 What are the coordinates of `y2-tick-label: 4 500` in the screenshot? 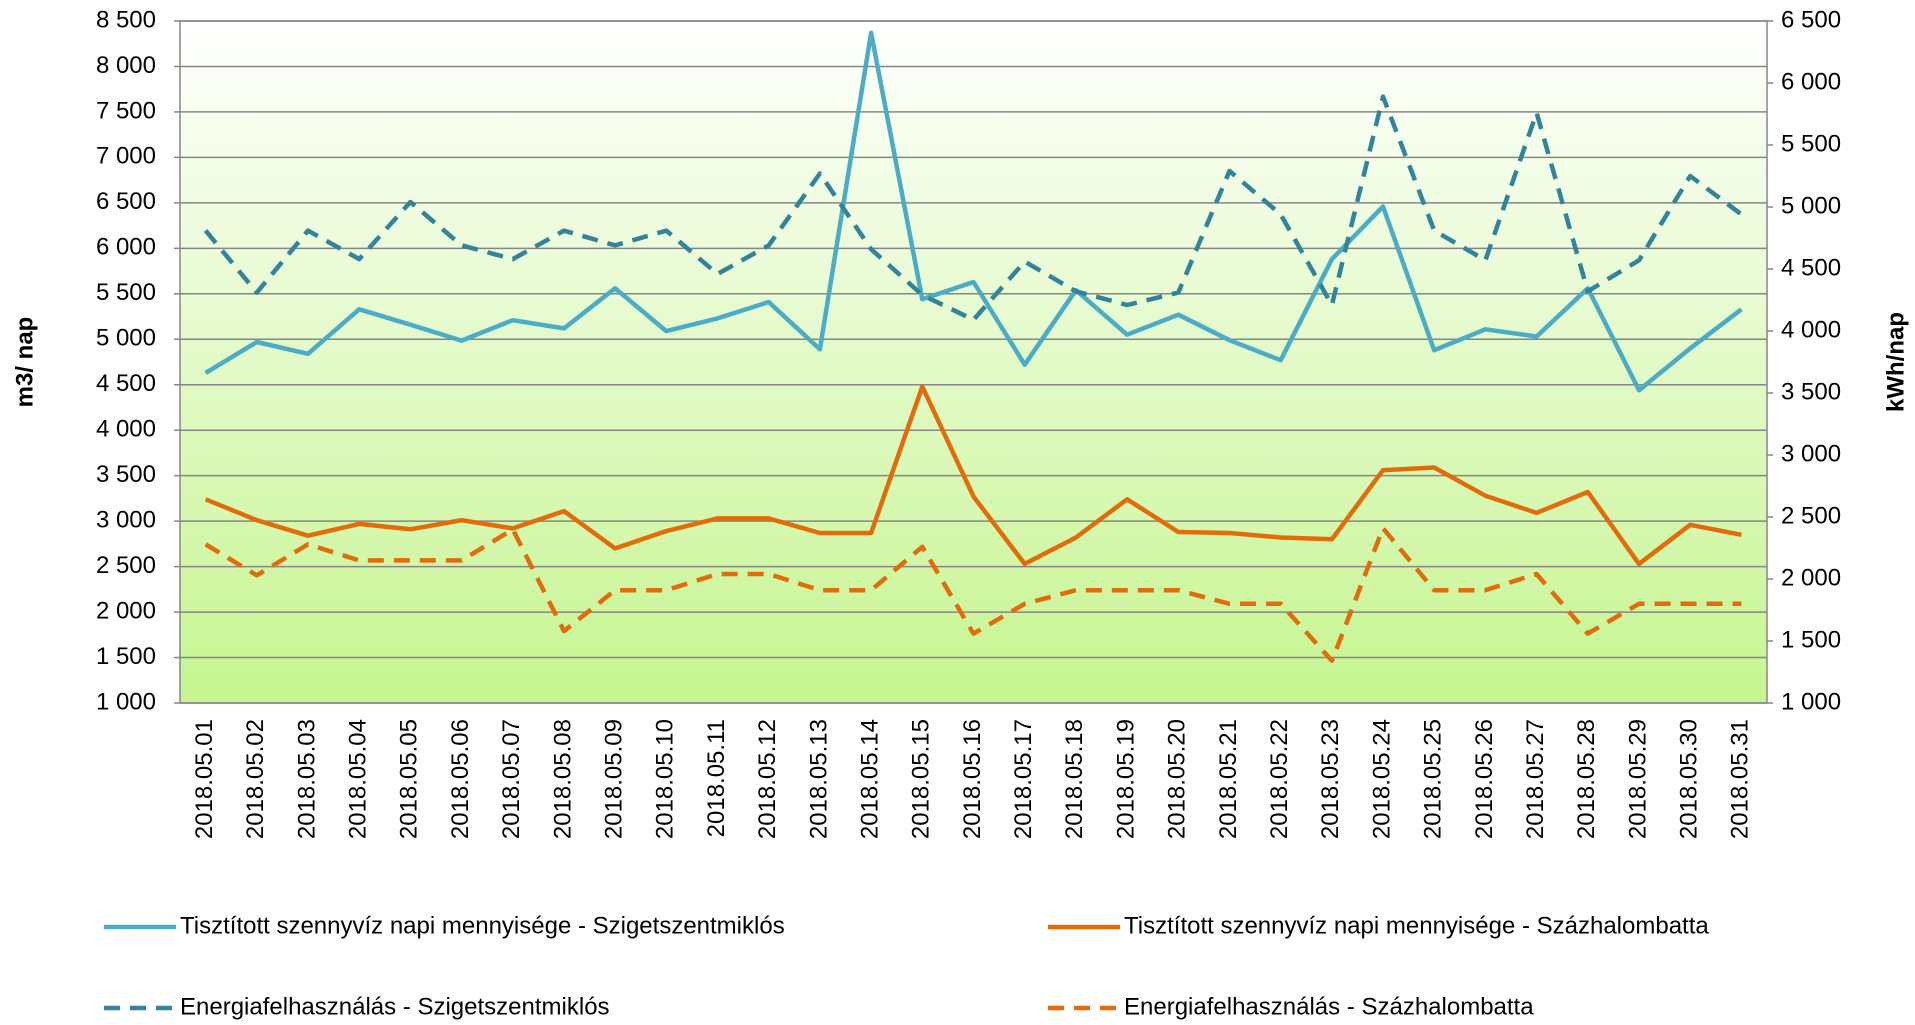 It's located at (1811, 267).